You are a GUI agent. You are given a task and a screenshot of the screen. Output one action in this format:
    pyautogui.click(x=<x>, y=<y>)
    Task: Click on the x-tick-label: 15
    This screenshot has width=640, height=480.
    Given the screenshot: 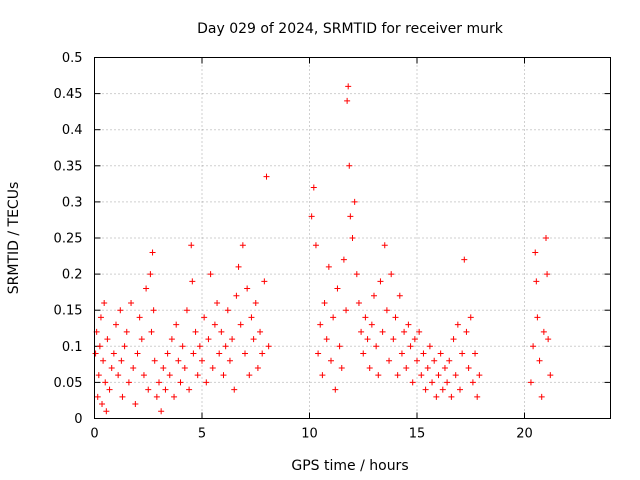 What is the action you would take?
    pyautogui.click(x=417, y=434)
    